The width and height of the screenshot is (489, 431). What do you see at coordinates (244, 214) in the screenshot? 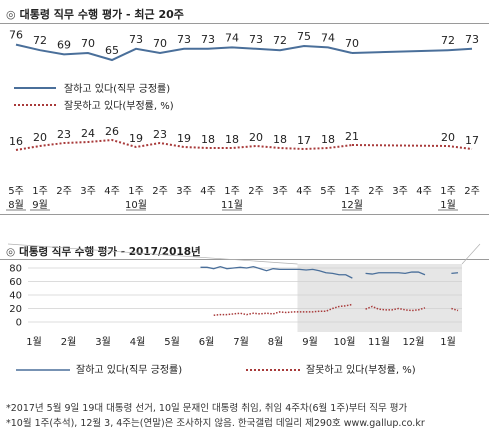
I see `chart-divider-rule` at bounding box center [244, 214].